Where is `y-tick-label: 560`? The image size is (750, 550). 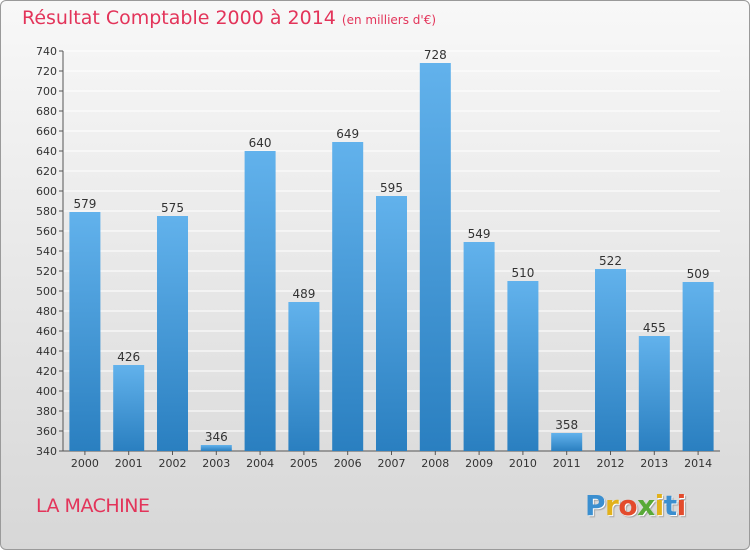 y-tick-label: 560 is located at coordinates (46, 231).